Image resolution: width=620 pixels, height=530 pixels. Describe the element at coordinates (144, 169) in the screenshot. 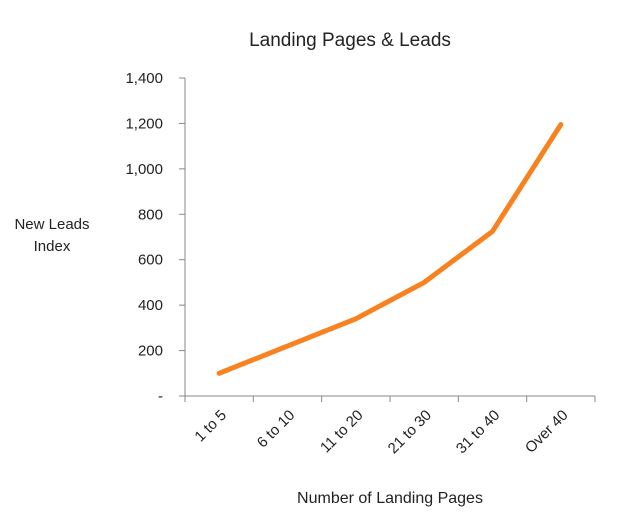

I see `y-tick-label: 1,000` at that location.